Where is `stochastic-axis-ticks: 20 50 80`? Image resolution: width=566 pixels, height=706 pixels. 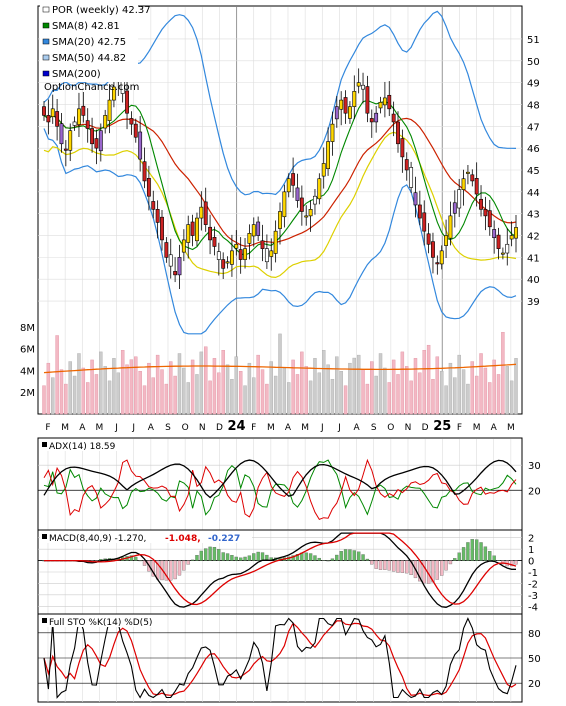 stochastic-axis-ticks: 20 50 80 is located at coordinates (534, 659).